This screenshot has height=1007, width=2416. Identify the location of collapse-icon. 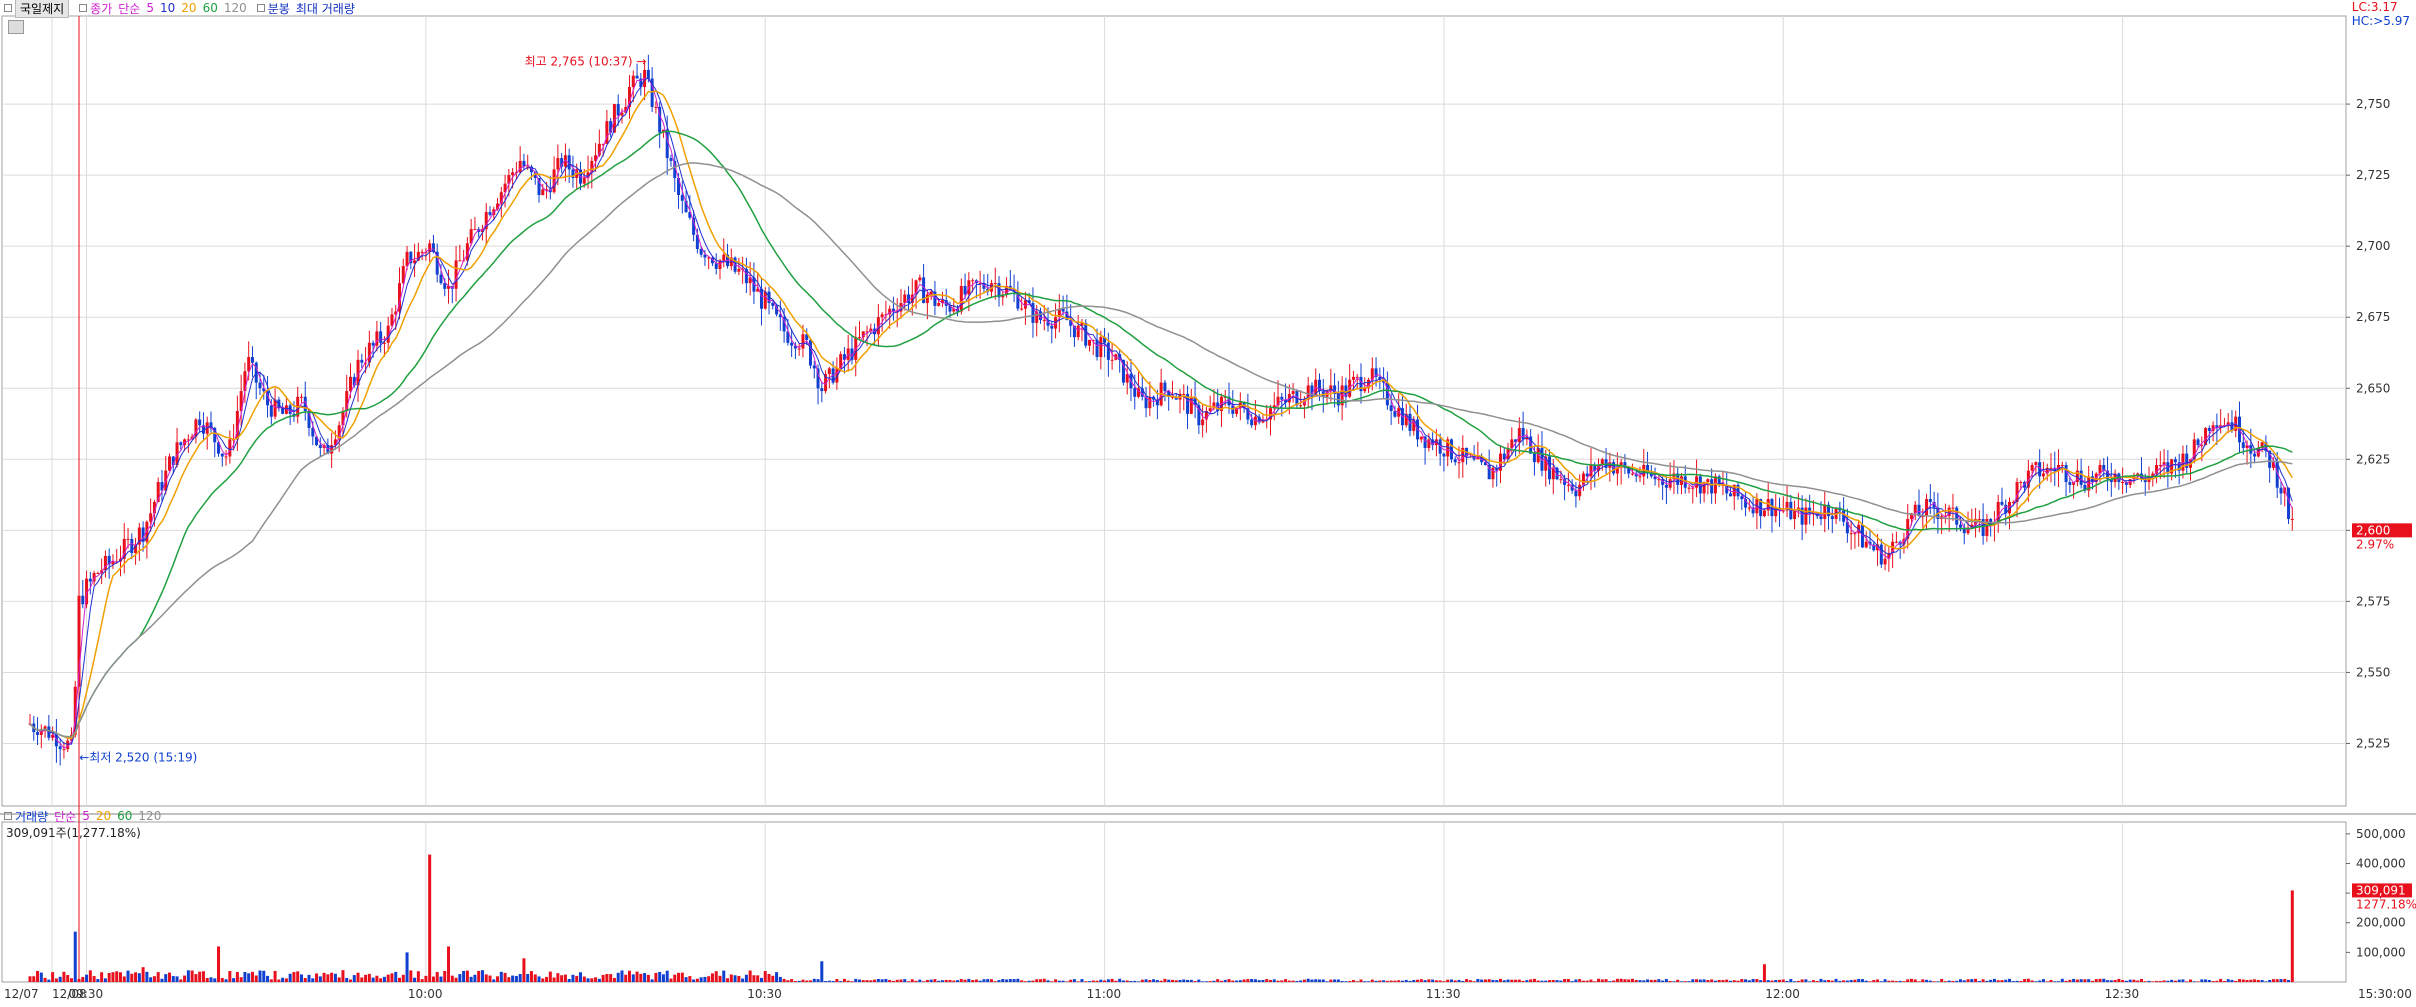
(8, 8).